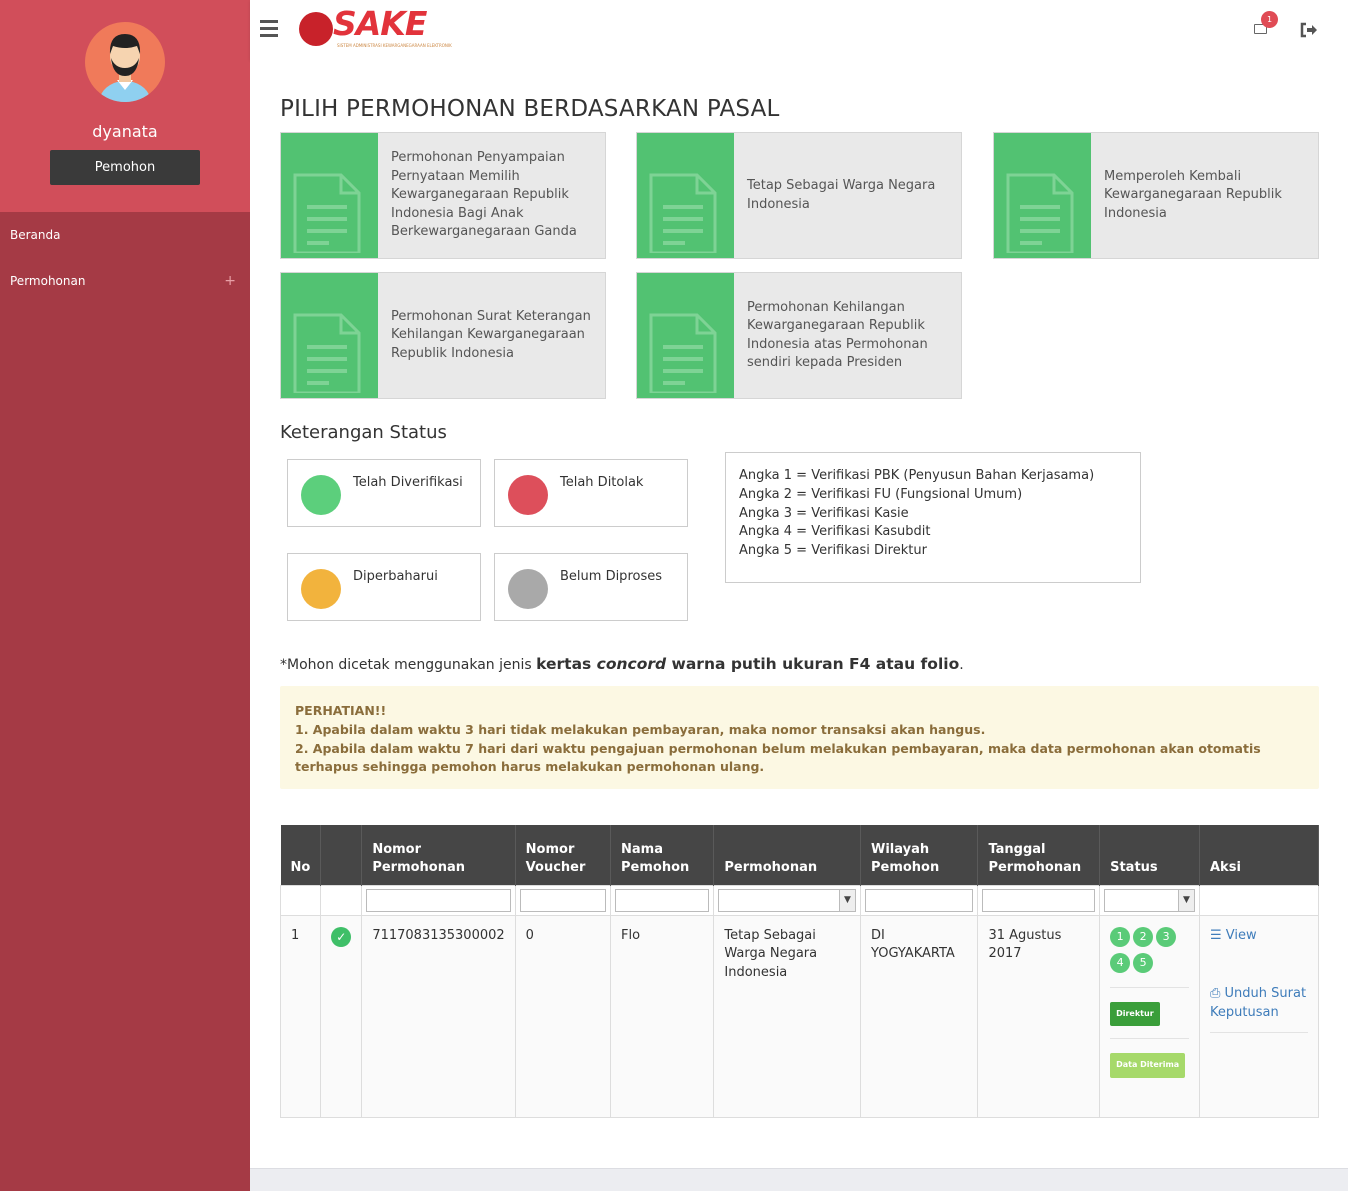 This screenshot has width=1348, height=1191. What do you see at coordinates (611, 576) in the screenshot?
I see `status-label: Belum Diproses` at bounding box center [611, 576].